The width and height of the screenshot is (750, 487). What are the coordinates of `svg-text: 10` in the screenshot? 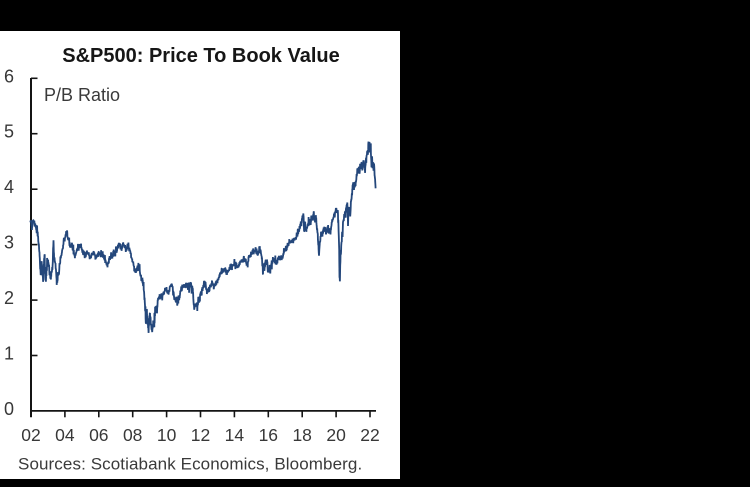 It's located at (167, 435).